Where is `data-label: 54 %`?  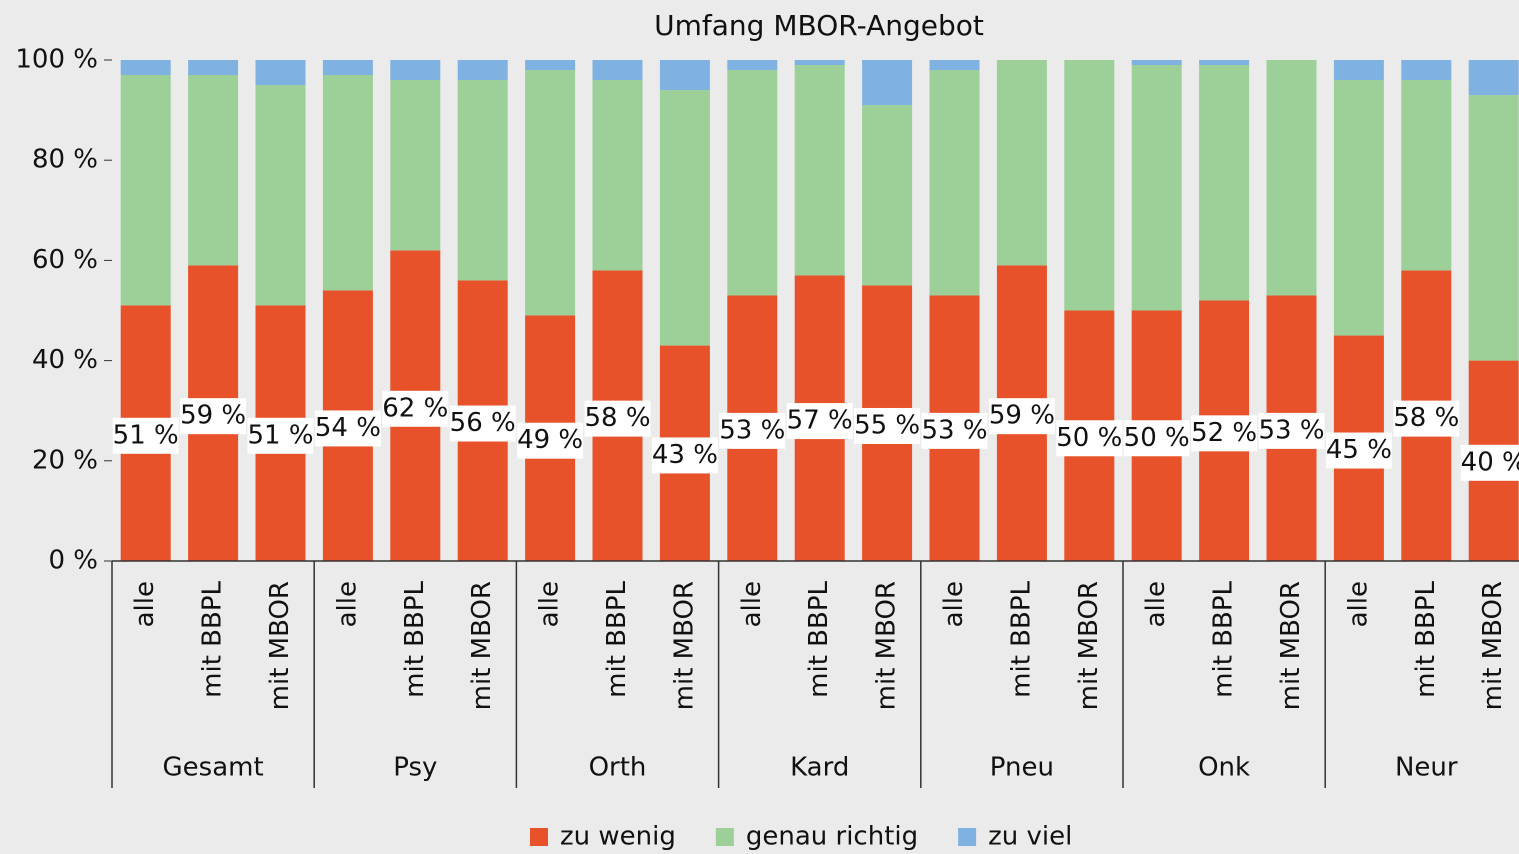
data-label: 54 % is located at coordinates (348, 428).